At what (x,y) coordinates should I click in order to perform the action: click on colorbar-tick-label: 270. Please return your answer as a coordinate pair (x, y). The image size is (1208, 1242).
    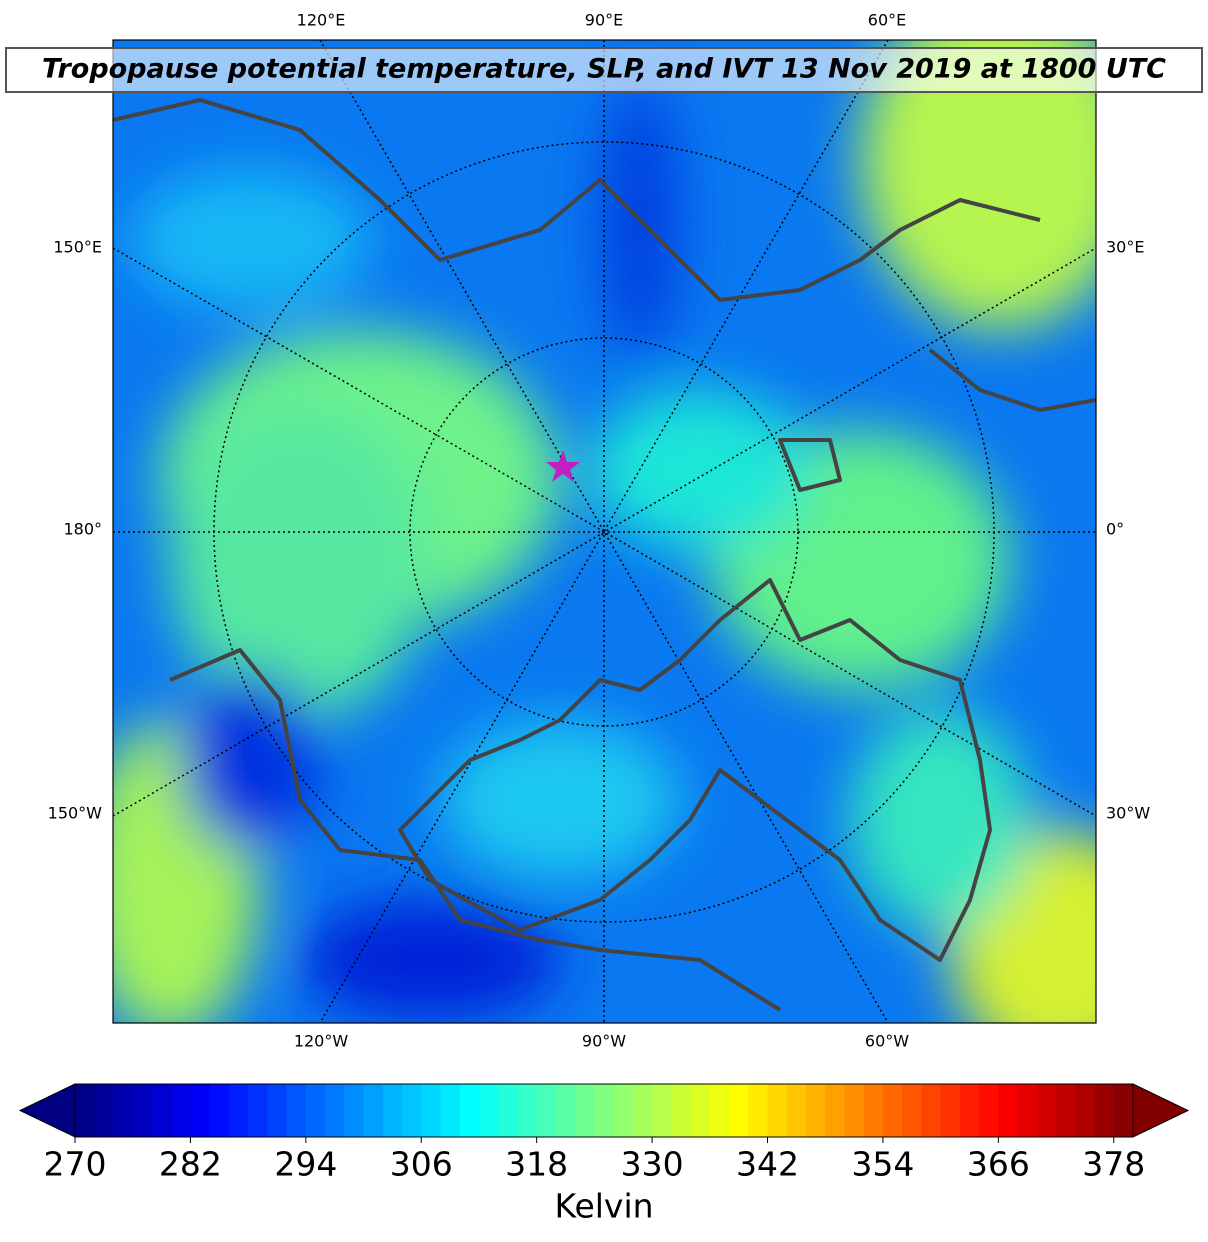
    Looking at the image, I should click on (75, 1164).